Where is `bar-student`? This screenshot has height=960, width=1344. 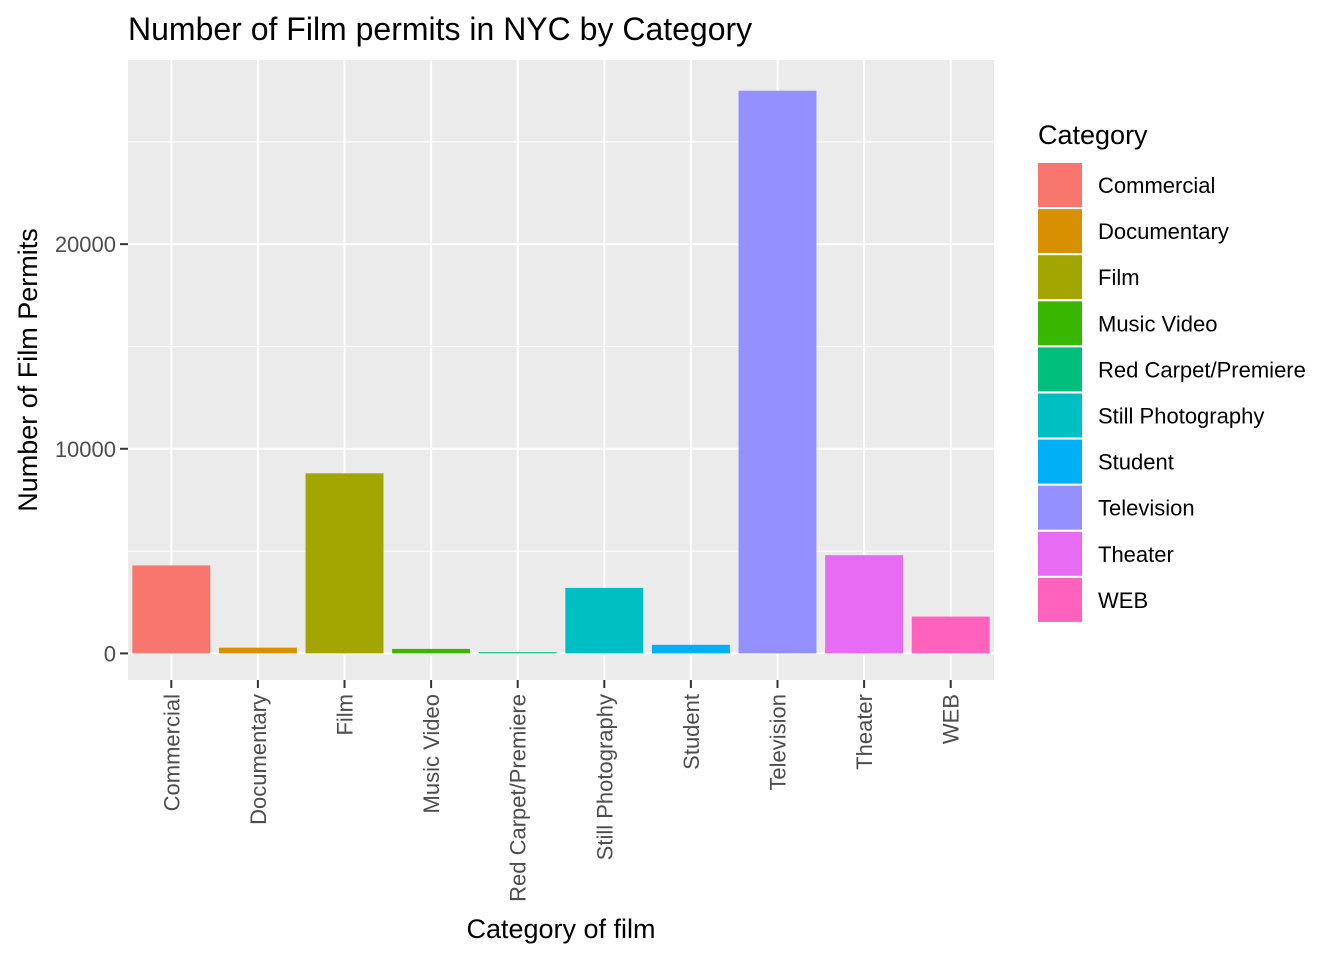
bar-student is located at coordinates (690, 649).